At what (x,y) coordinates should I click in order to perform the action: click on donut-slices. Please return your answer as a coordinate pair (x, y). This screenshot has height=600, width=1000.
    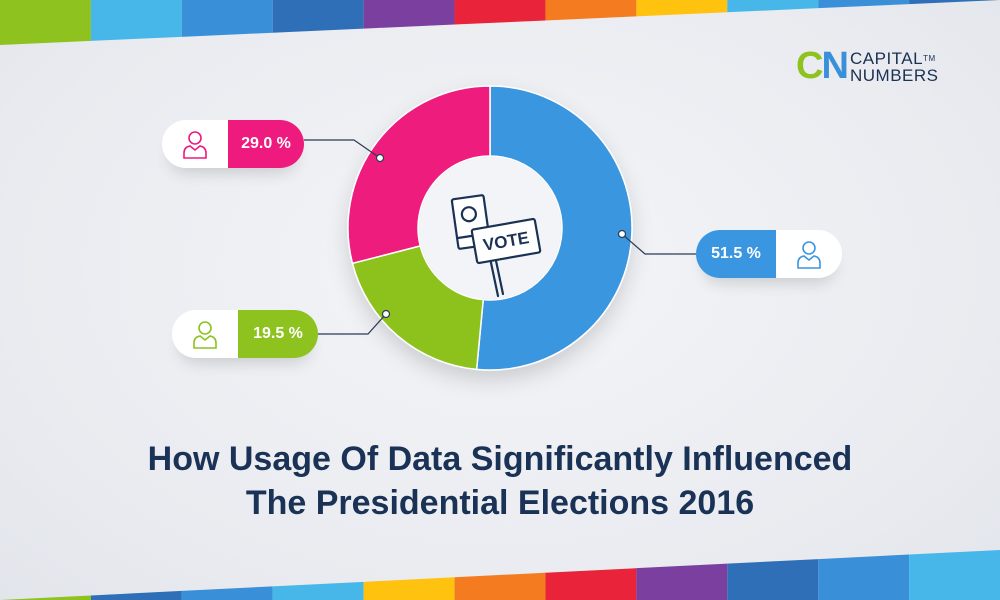
    Looking at the image, I should click on (490, 228).